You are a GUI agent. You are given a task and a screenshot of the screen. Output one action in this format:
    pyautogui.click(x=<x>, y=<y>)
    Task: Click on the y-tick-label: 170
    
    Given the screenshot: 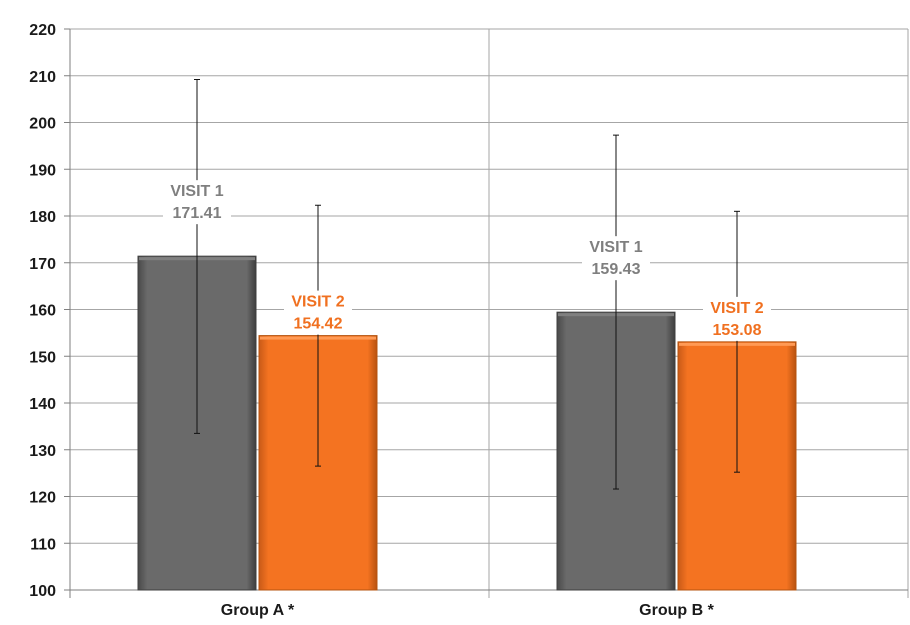 What is the action you would take?
    pyautogui.click(x=42, y=264)
    